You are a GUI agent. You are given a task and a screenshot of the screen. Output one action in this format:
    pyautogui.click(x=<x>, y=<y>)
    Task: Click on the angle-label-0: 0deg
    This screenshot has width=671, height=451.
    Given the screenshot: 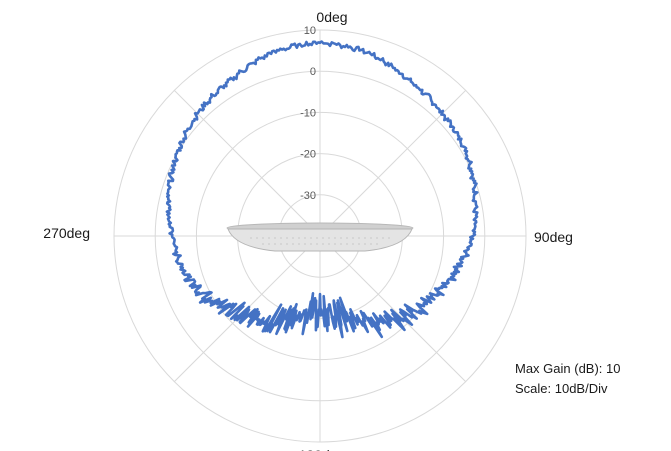 What is the action you would take?
    pyautogui.click(x=331, y=17)
    